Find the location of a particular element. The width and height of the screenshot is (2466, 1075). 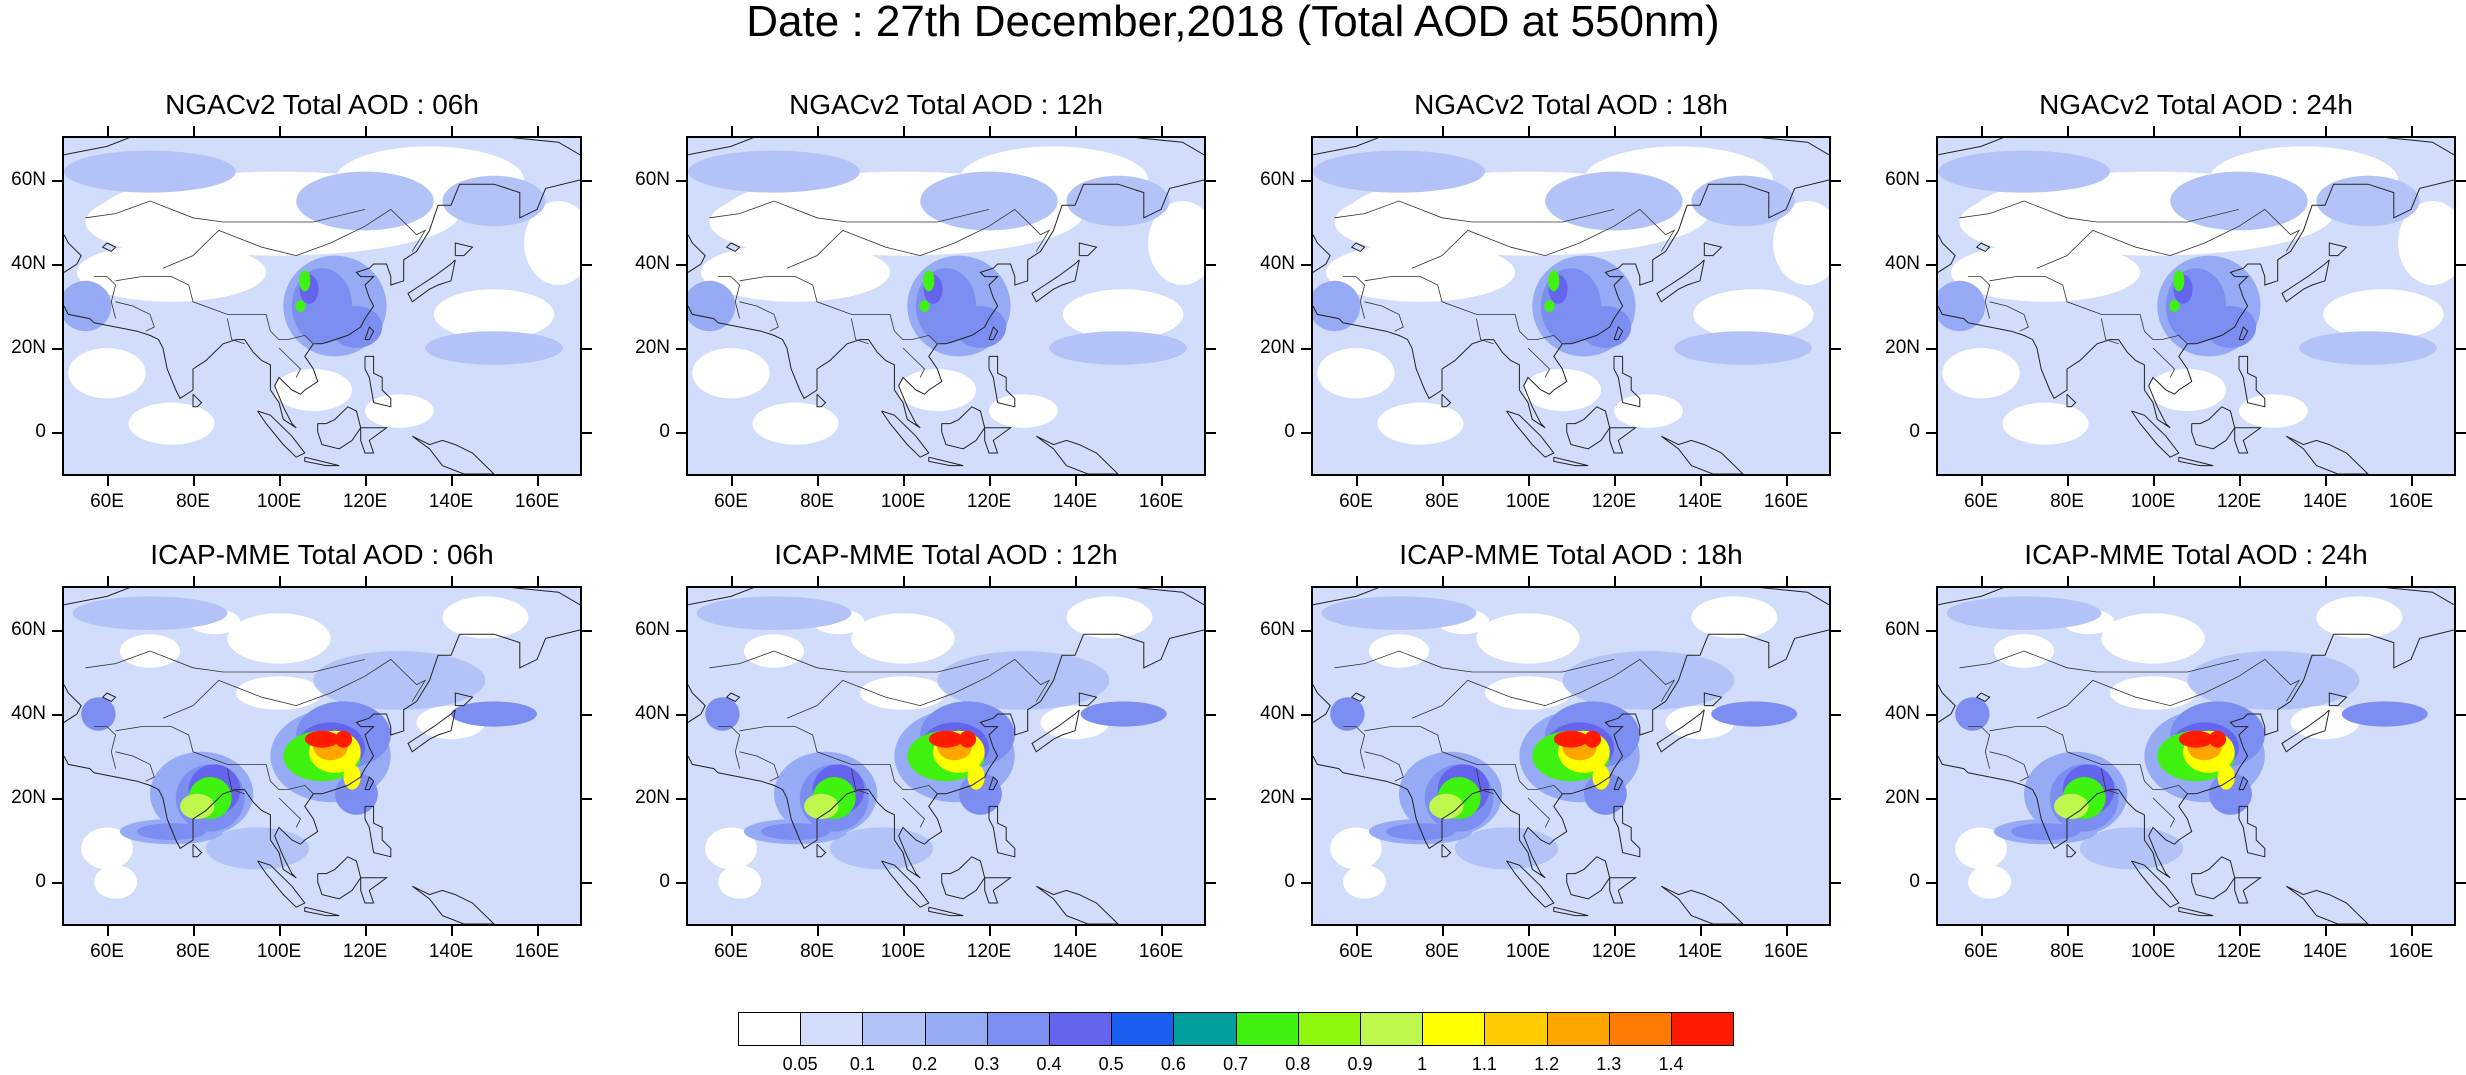

lon-tick-label: 100E is located at coordinates (279, 501).